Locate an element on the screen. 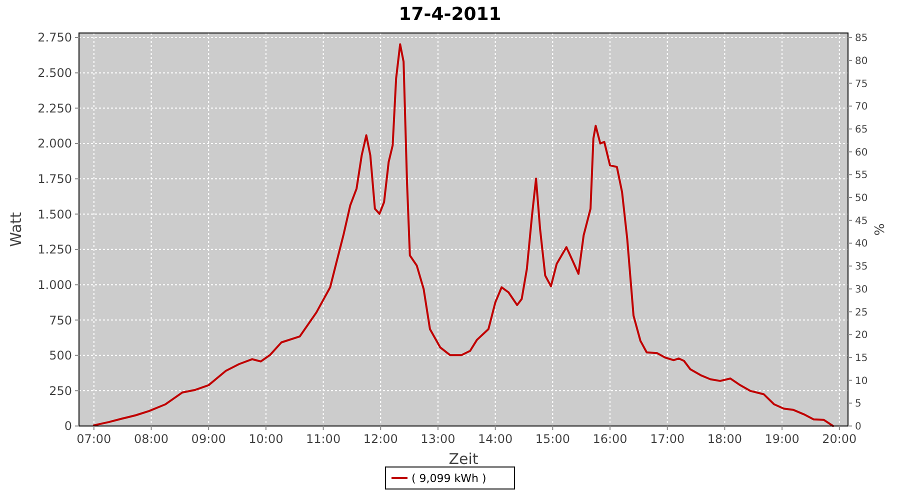 The height and width of the screenshot is (500, 900). legend-label: ( 9,099 kWh ) is located at coordinates (449, 478).